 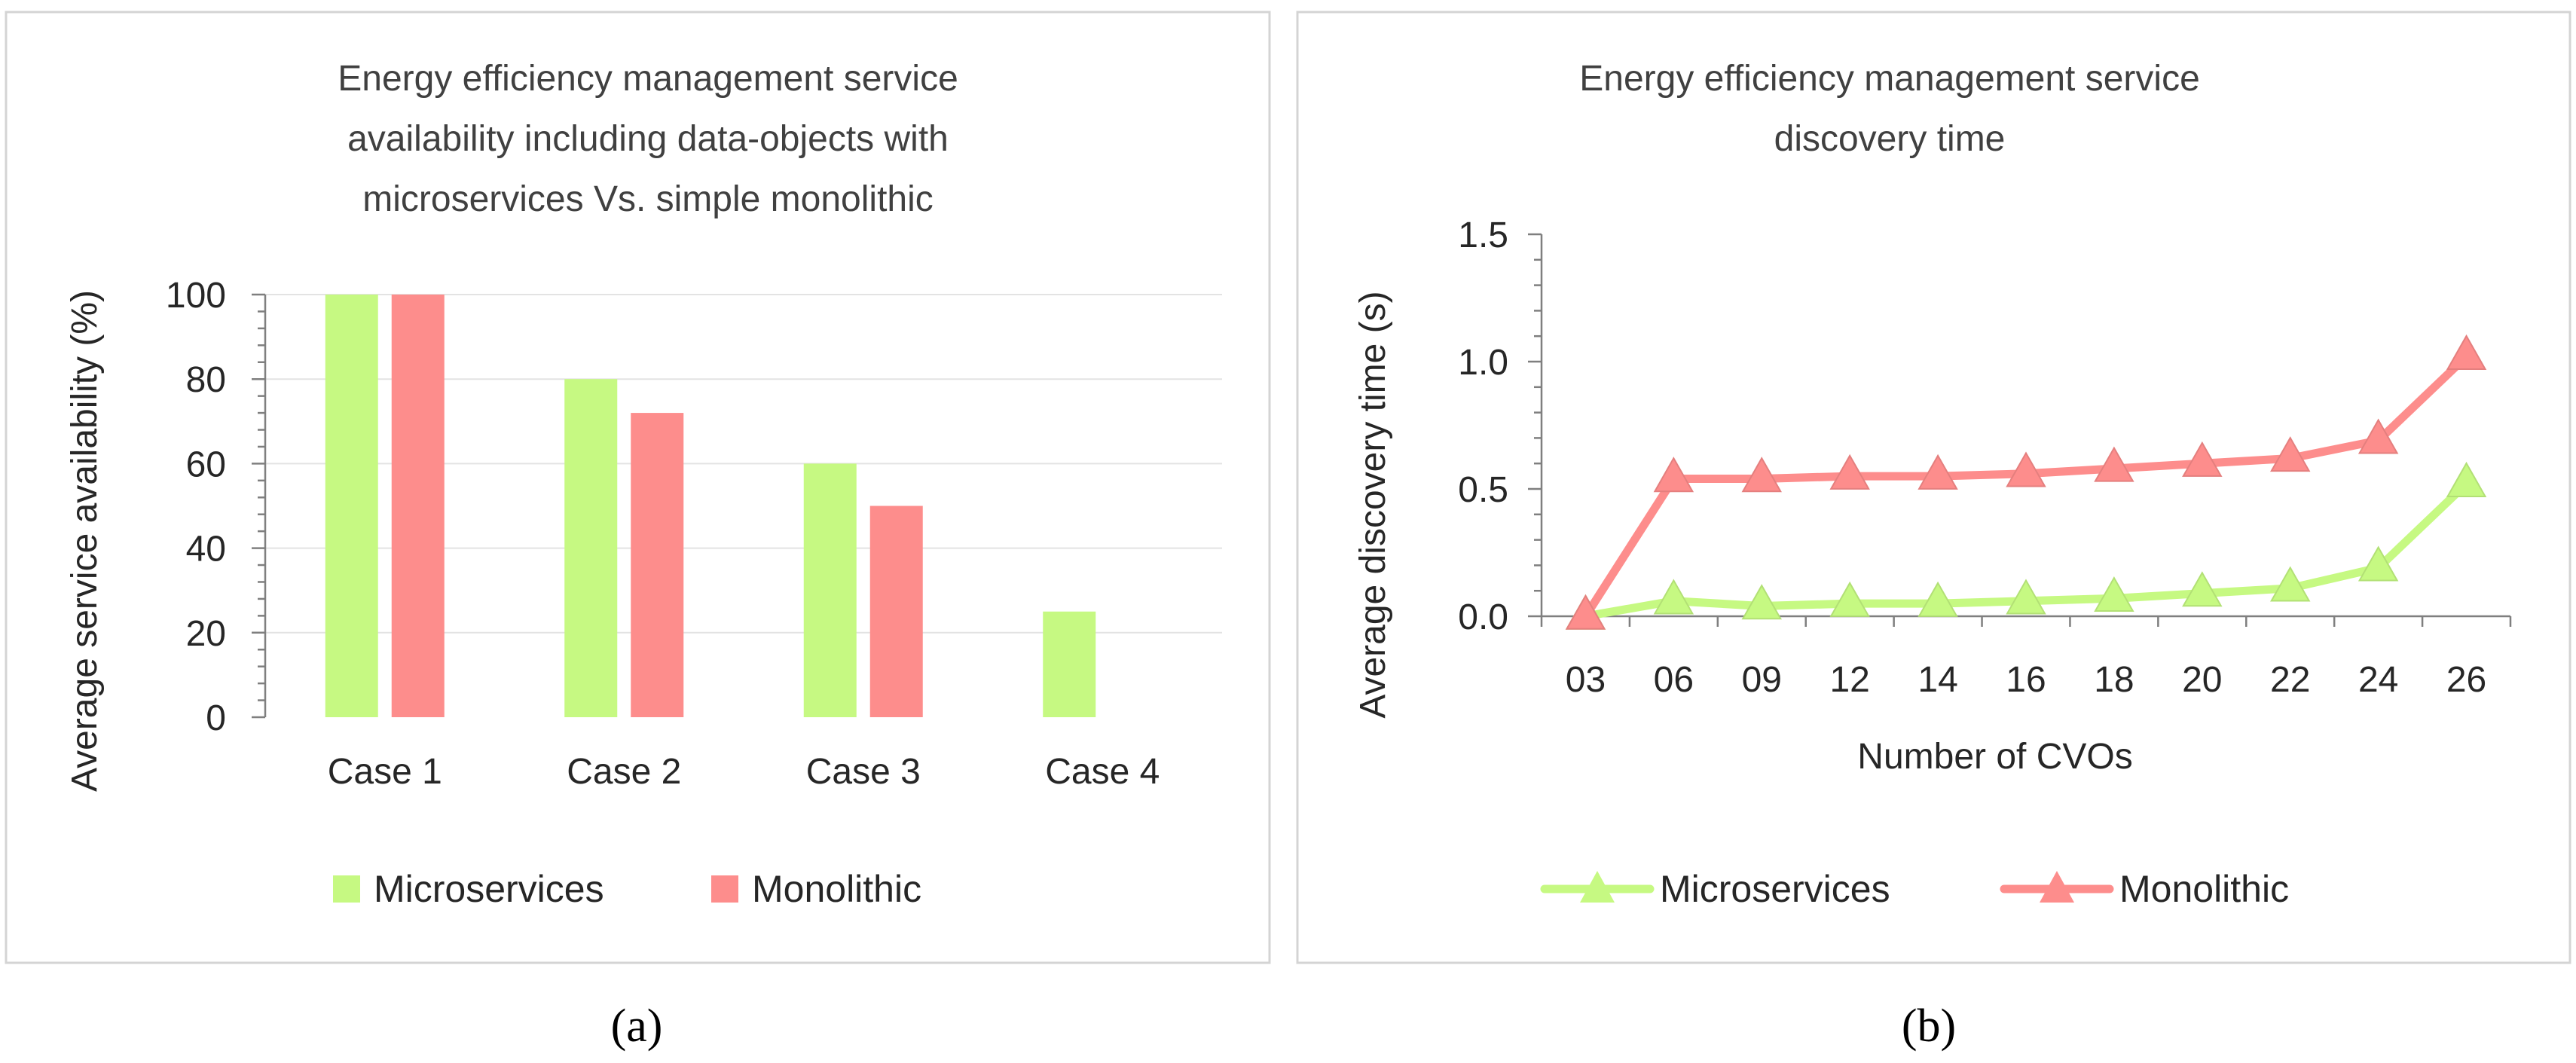 What do you see at coordinates (2378, 680) in the screenshot?
I see `chart-b-x-tick-label: 24` at bounding box center [2378, 680].